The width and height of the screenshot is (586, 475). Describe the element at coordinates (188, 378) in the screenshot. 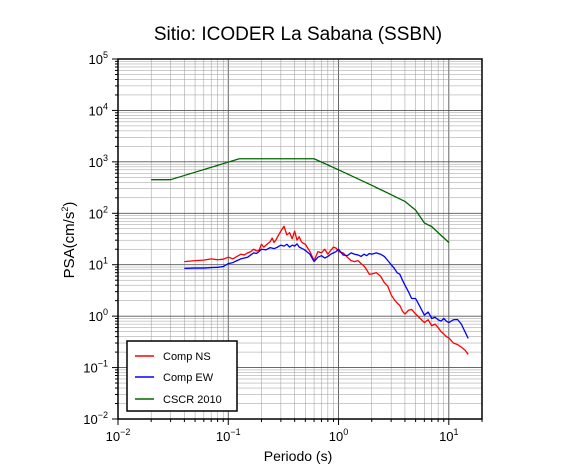

I see `legend-label-comp-ew: Comp EW` at that location.